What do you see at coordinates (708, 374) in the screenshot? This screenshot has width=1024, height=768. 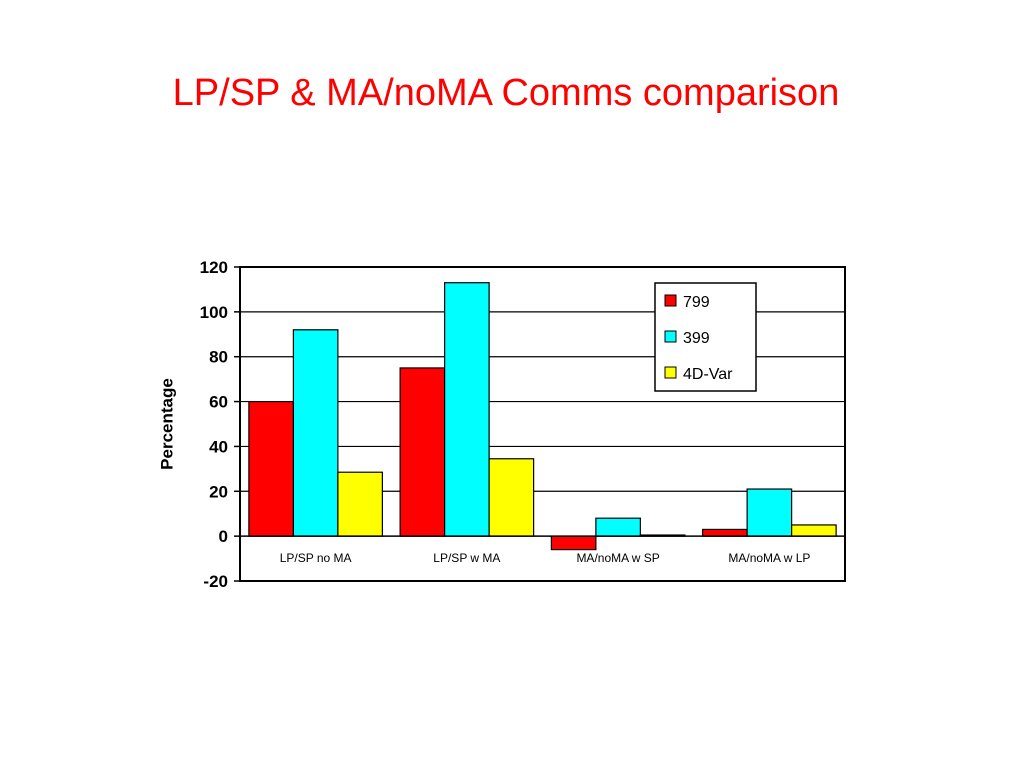 I see `legend-label: 4D-Var` at bounding box center [708, 374].